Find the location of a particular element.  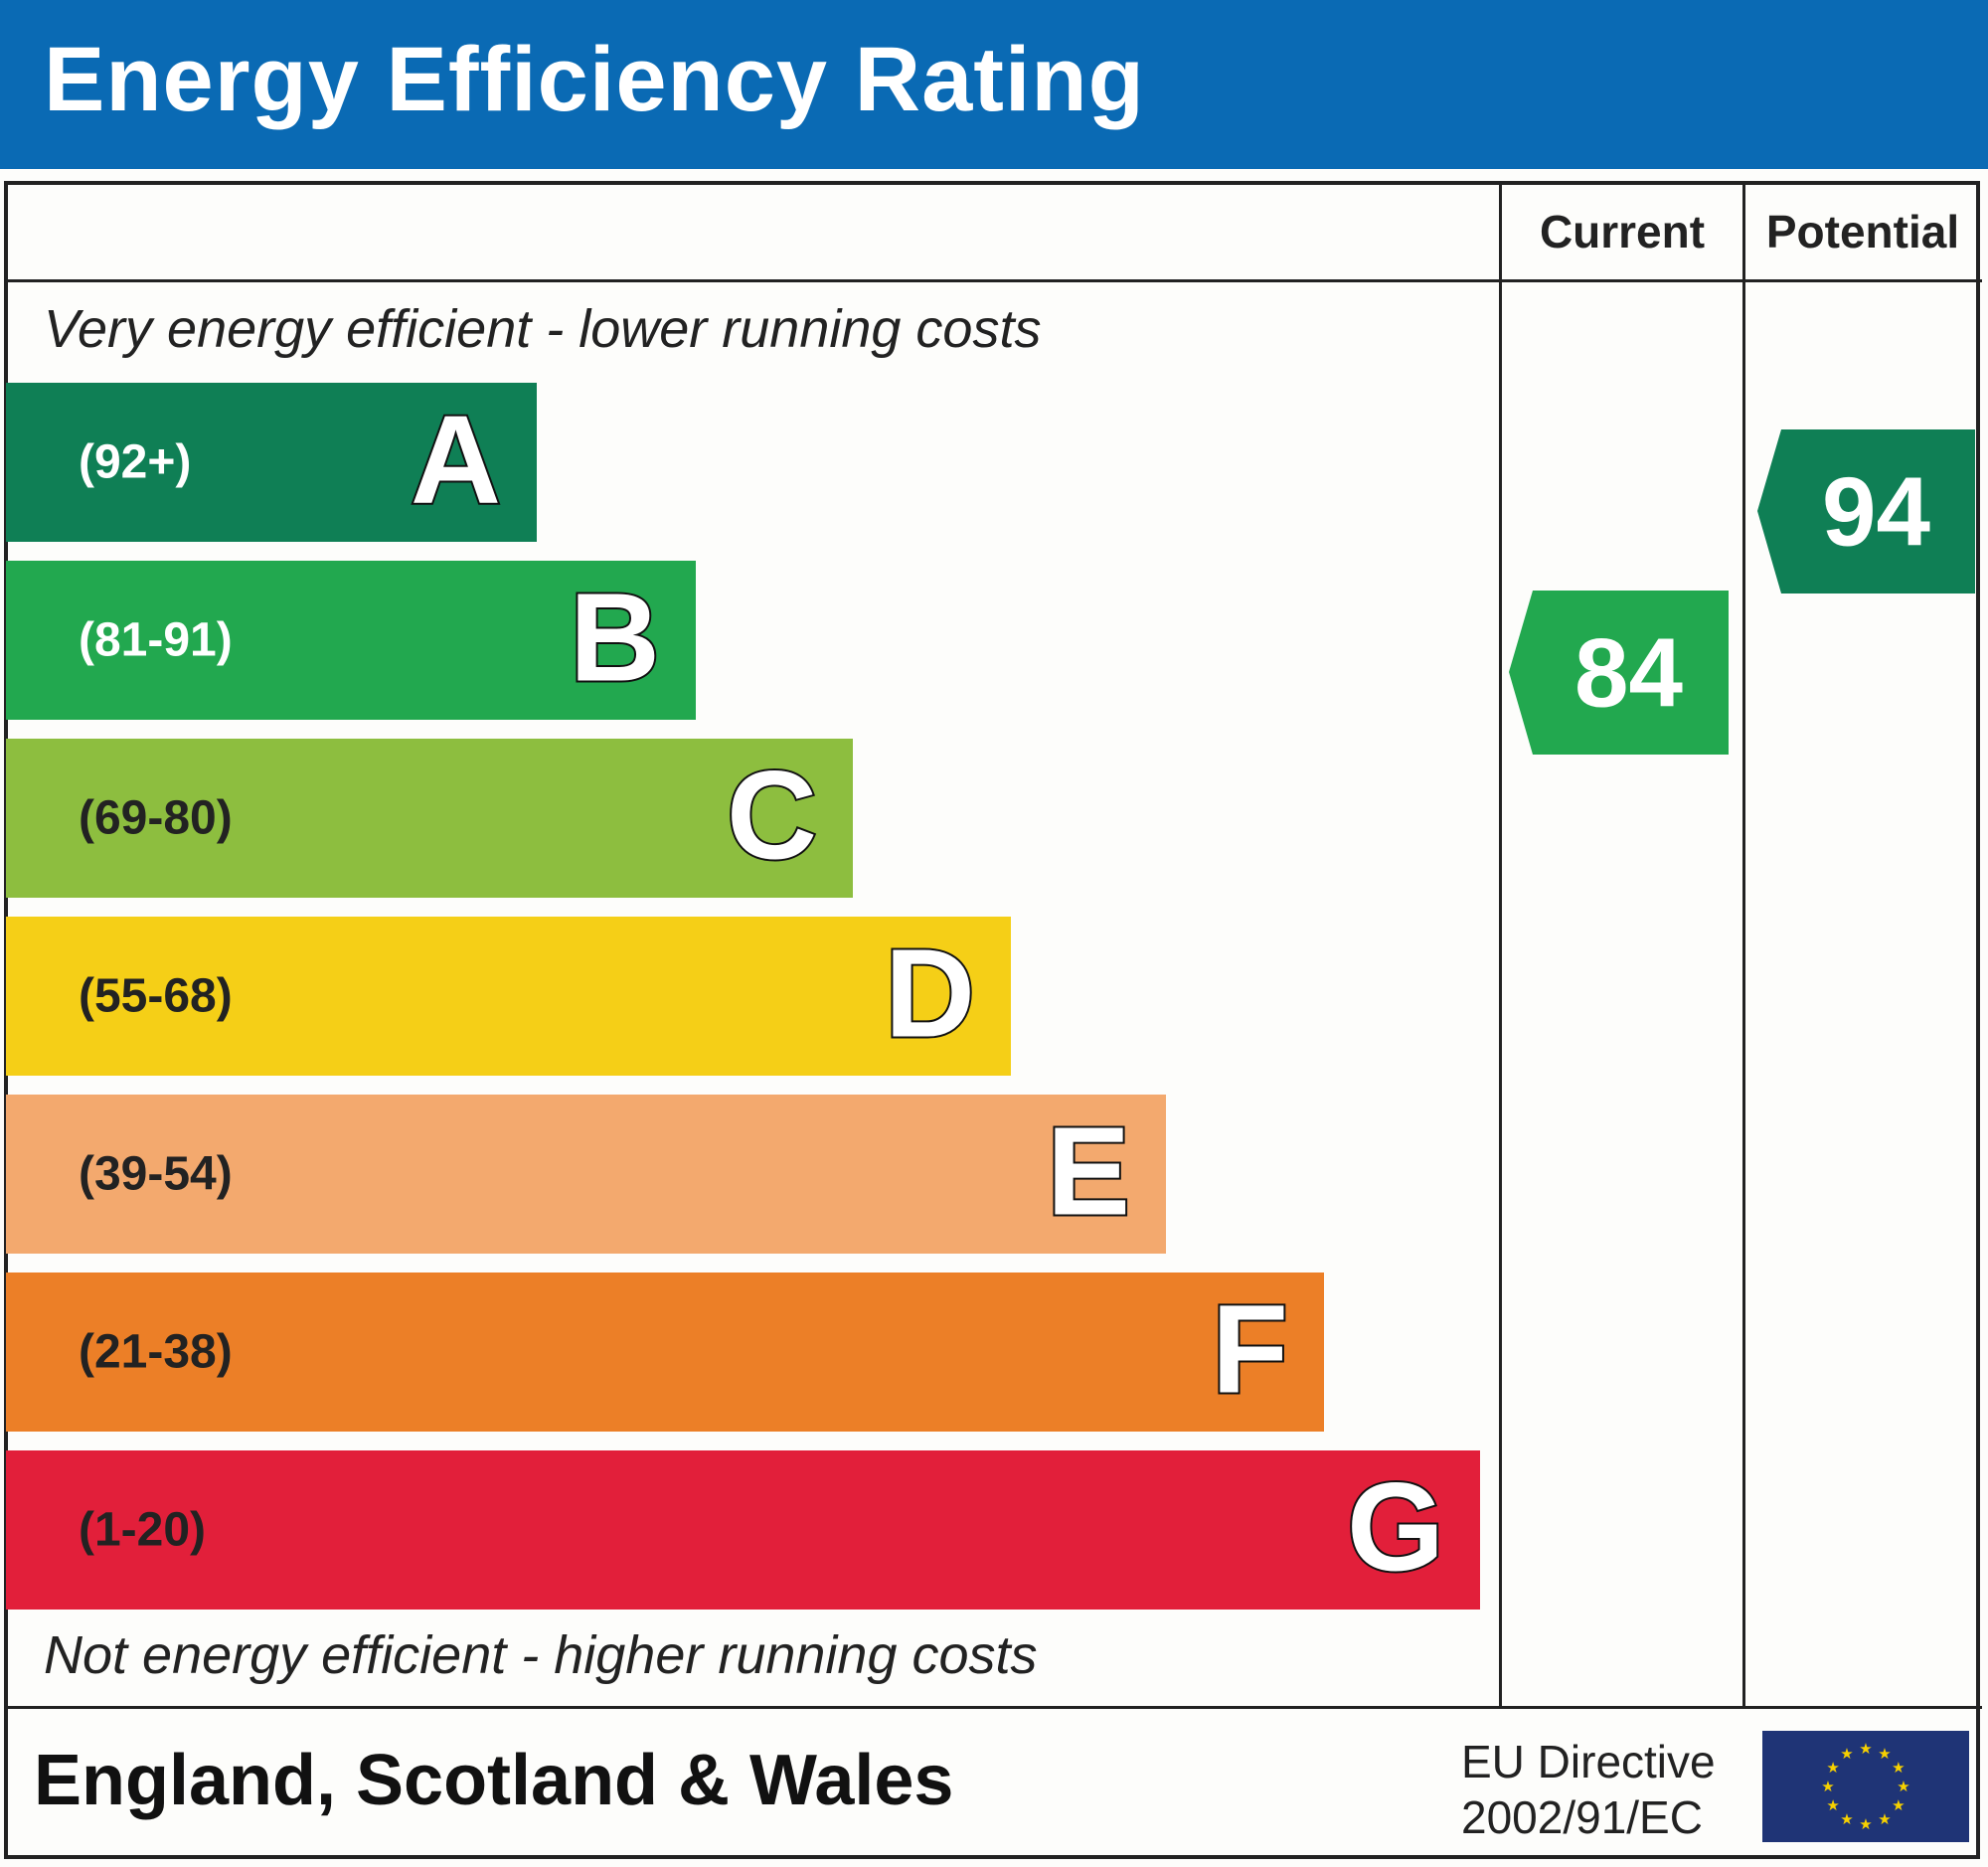

band-d: (55-68) D is located at coordinates (508, 996).